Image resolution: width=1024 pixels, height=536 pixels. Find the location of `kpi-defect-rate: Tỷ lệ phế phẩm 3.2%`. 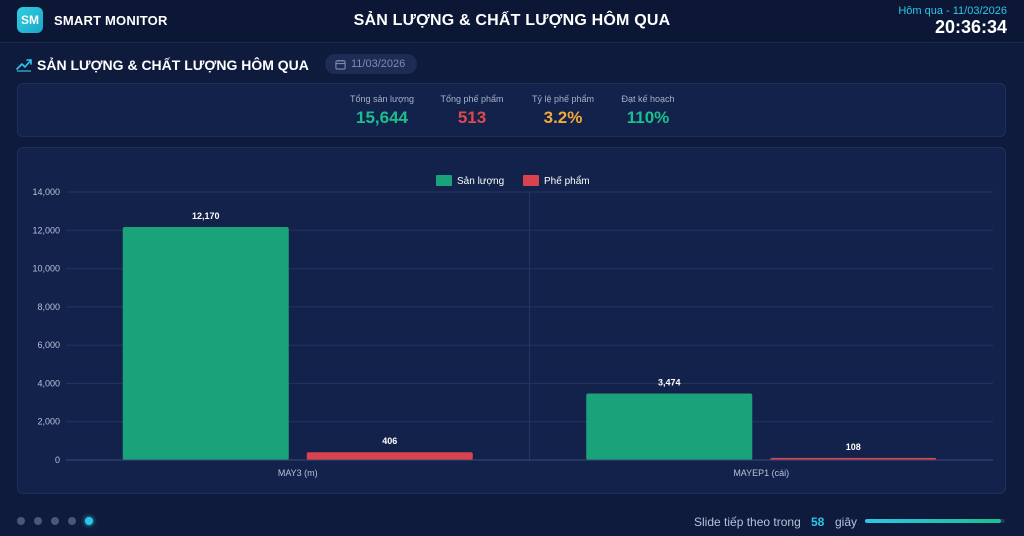

kpi-defect-rate: Tỷ lệ phế phẩm 3.2% is located at coordinates (563, 111).